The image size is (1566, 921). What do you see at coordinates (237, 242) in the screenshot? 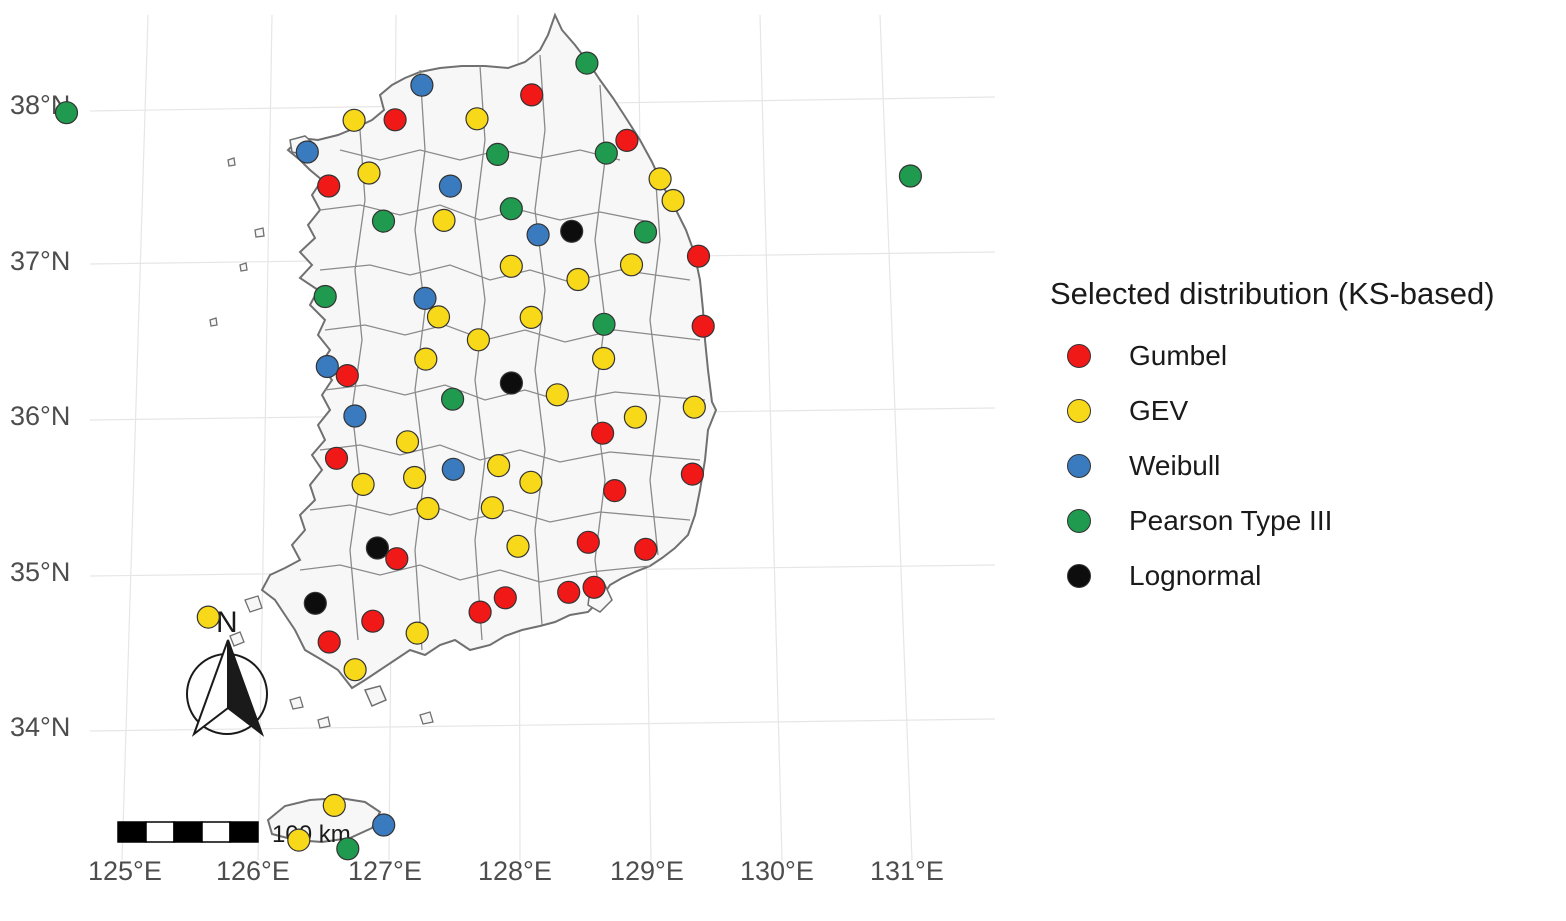
I see `west-islets` at bounding box center [237, 242].